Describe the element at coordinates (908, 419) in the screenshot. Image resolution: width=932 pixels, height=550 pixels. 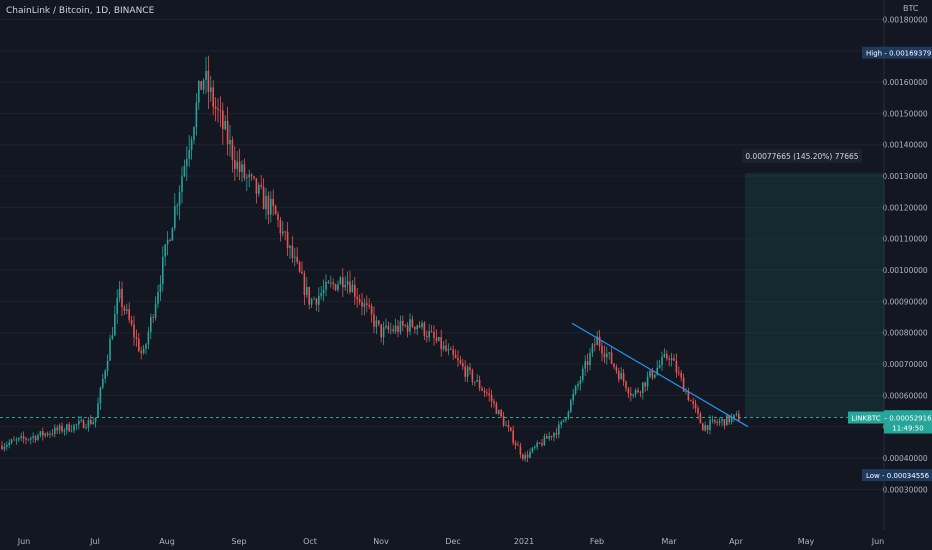
I see `last-price-label: - 0.00052916` at that location.